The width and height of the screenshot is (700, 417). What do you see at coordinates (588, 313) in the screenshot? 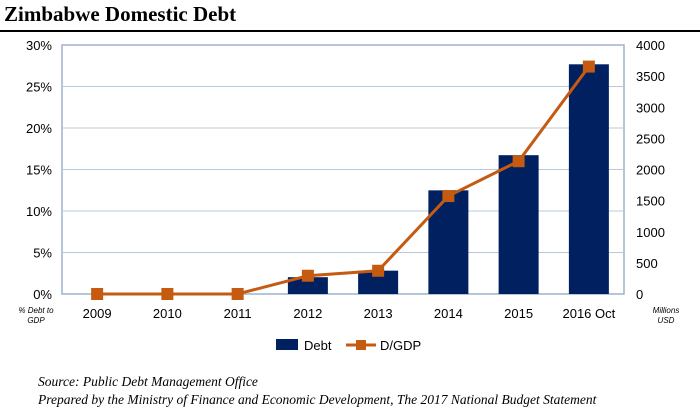
I see `x-tick-label: 2016 Oct` at bounding box center [588, 313].